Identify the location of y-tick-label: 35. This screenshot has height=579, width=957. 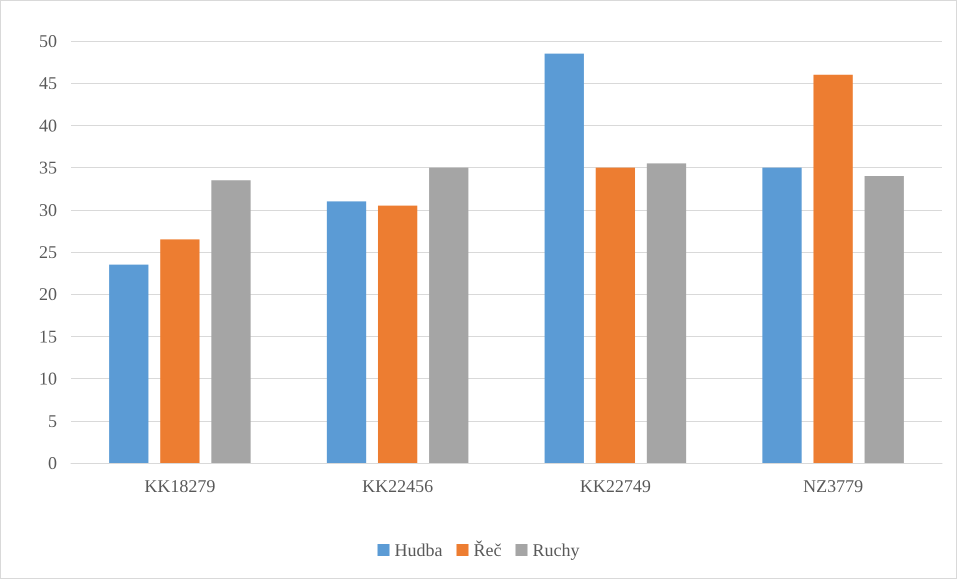
(48, 168).